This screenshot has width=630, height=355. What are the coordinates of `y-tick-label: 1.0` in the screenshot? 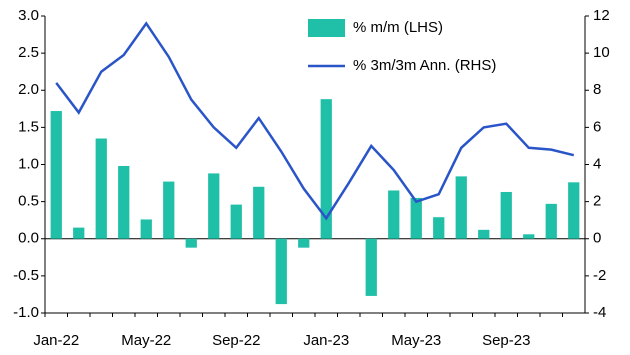 It's located at (28, 163).